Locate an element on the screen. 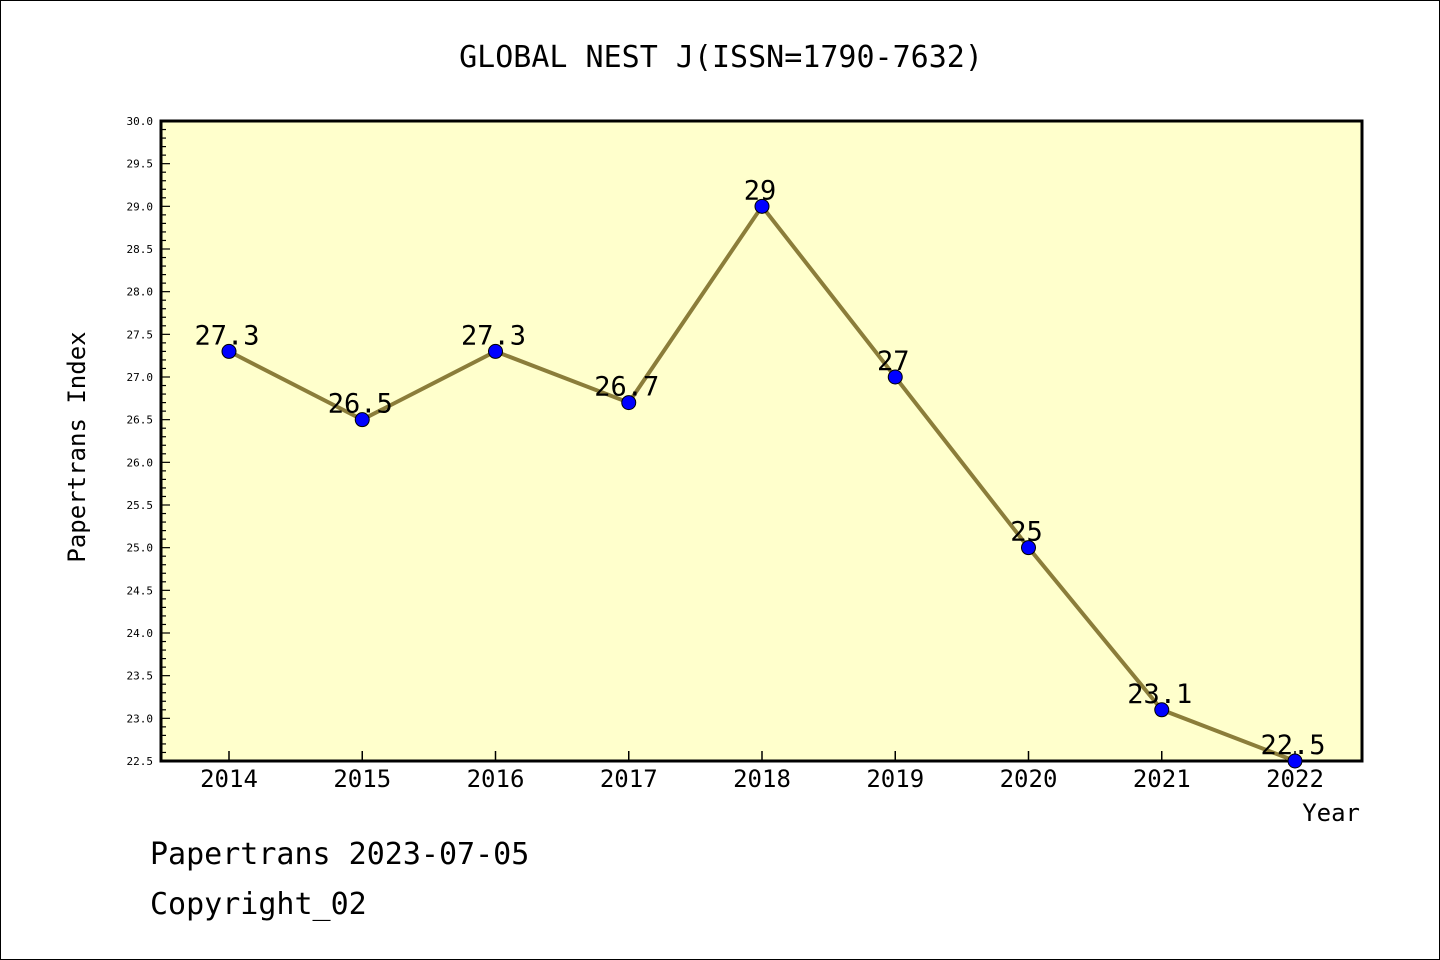 The image size is (1440, 960). y-tick-label: 27.0 is located at coordinates (140, 377).